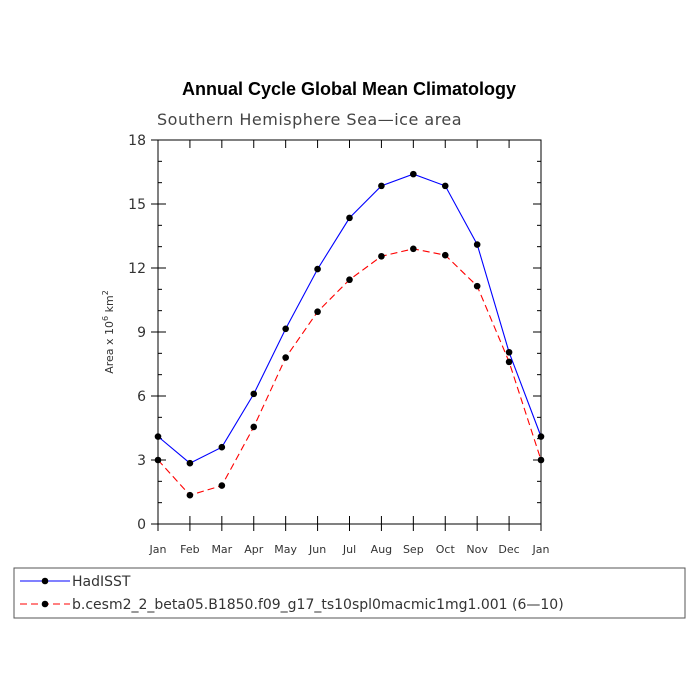  Describe the element at coordinates (189, 549) in the screenshot. I see `x-tick-label: Feb` at that location.